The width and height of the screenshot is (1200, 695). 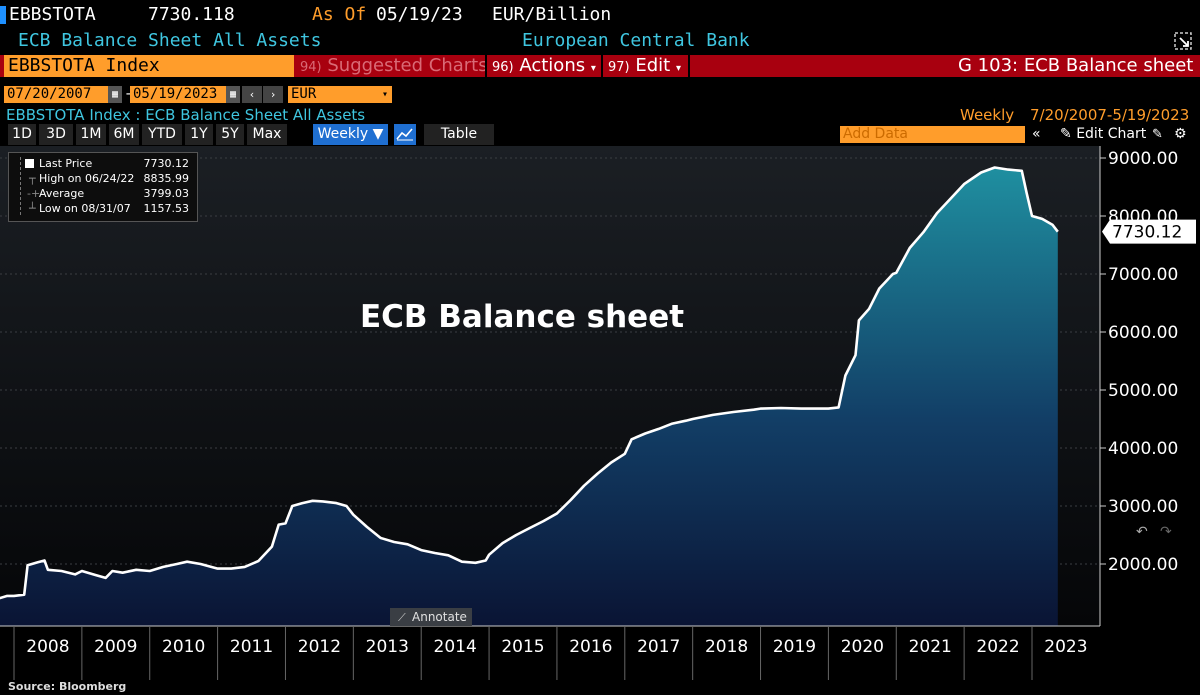 I want to click on x-tick-label: 2014, so click(x=455, y=647).